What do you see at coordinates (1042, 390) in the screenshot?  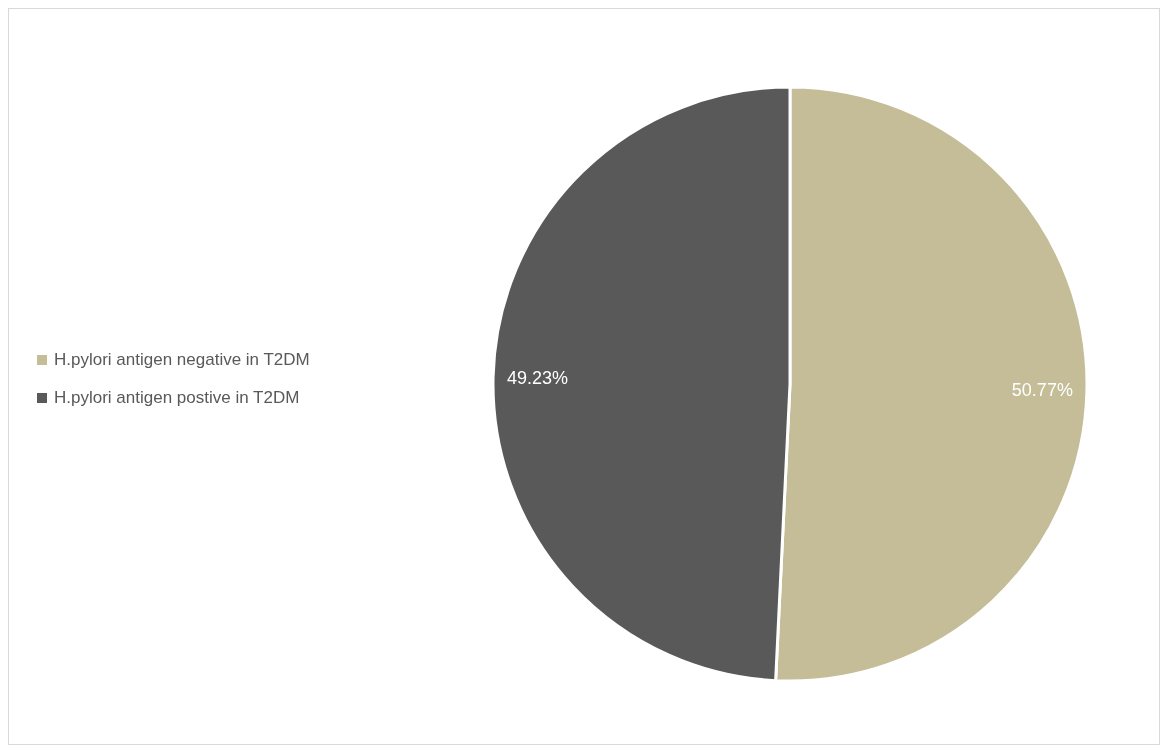 I see `data-label: 50.77%` at bounding box center [1042, 390].